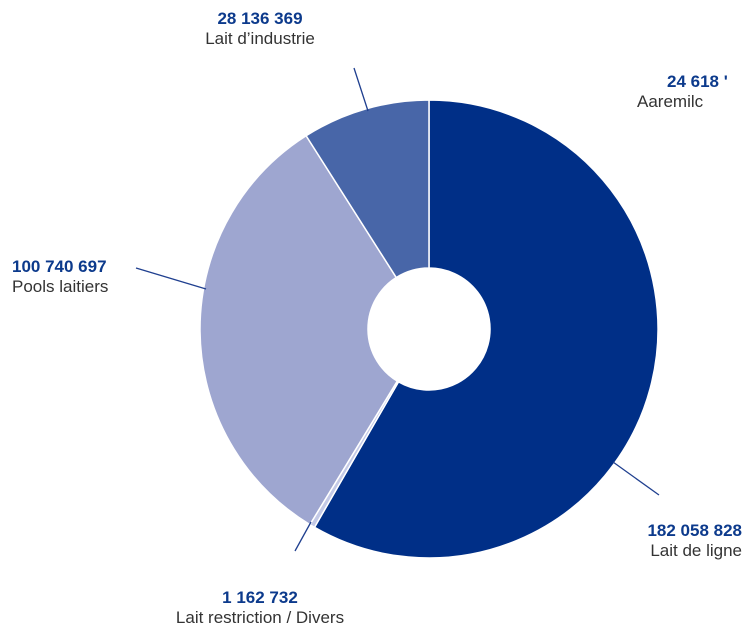  I want to click on value-pools-laitiers: 100 740 697, so click(59, 266).